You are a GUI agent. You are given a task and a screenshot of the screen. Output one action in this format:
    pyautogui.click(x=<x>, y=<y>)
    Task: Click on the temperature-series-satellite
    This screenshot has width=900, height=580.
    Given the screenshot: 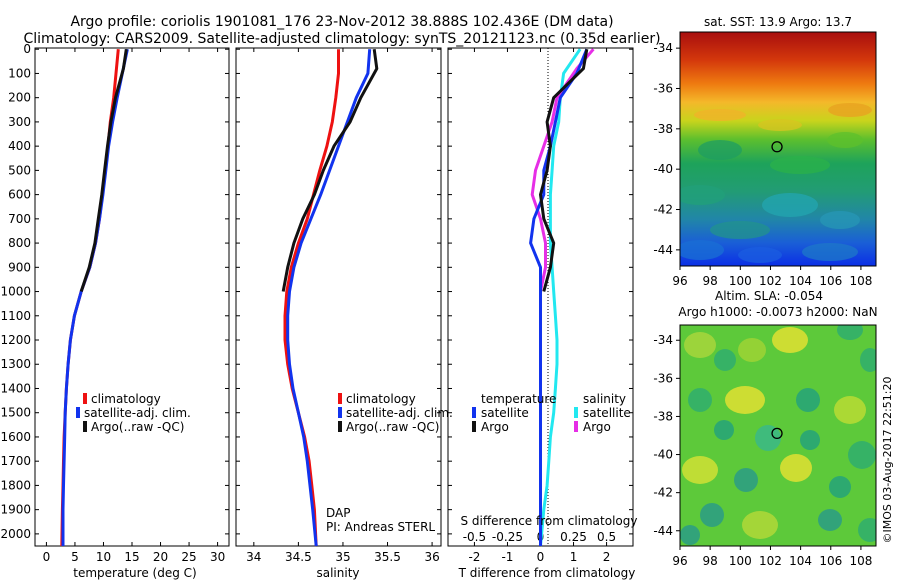 What is the action you would take?
    pyautogui.click(x=95, y=297)
    